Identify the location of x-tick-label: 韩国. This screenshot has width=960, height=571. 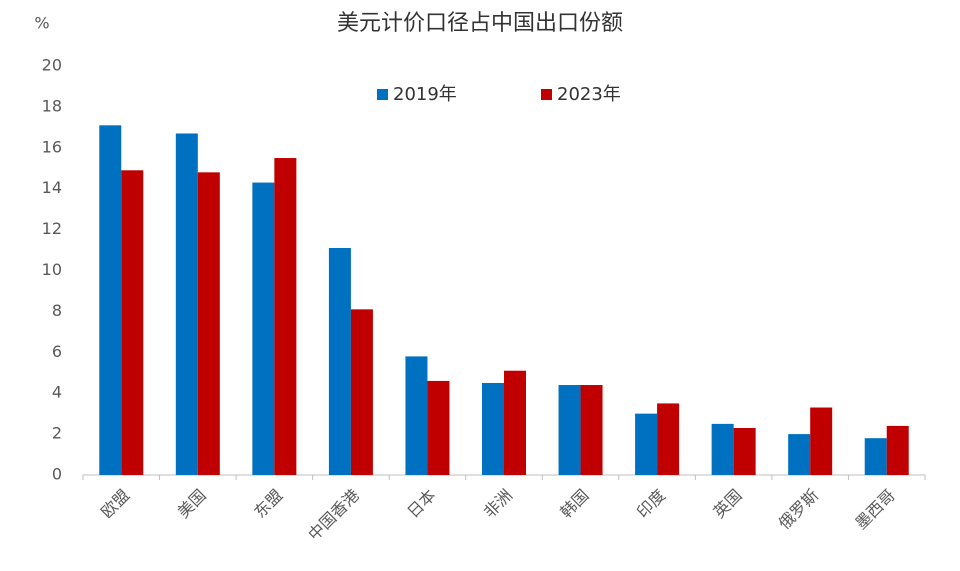
(574, 504).